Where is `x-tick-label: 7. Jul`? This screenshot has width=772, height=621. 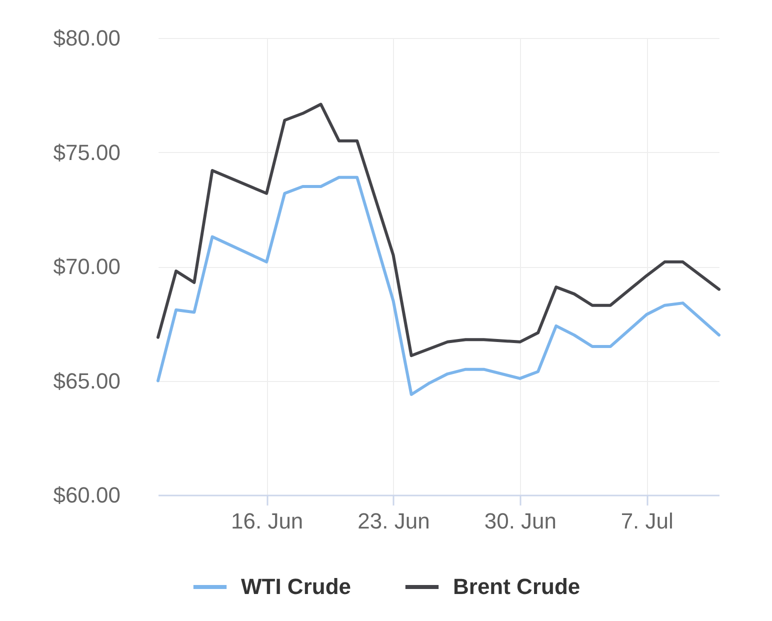
x-tick-label: 7. Jul is located at coordinates (647, 521).